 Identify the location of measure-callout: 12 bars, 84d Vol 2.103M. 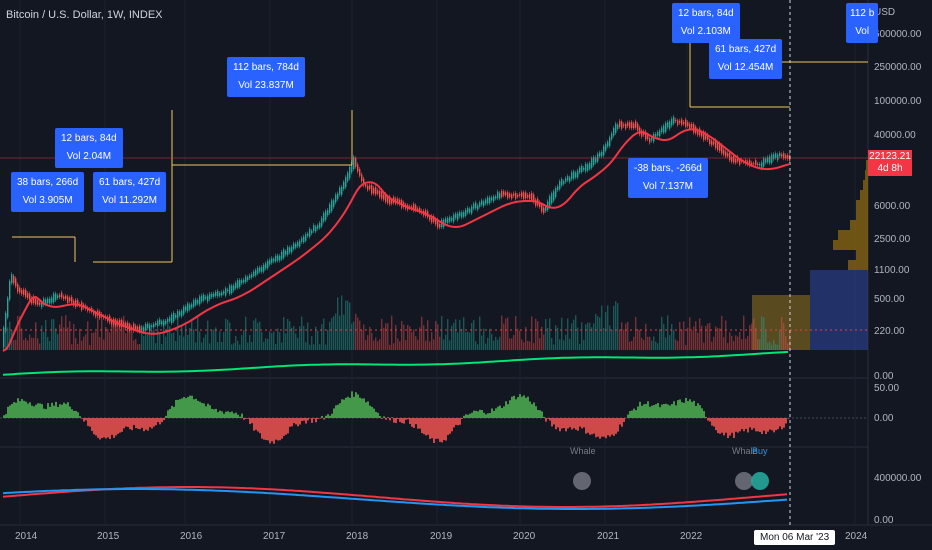
(706, 23).